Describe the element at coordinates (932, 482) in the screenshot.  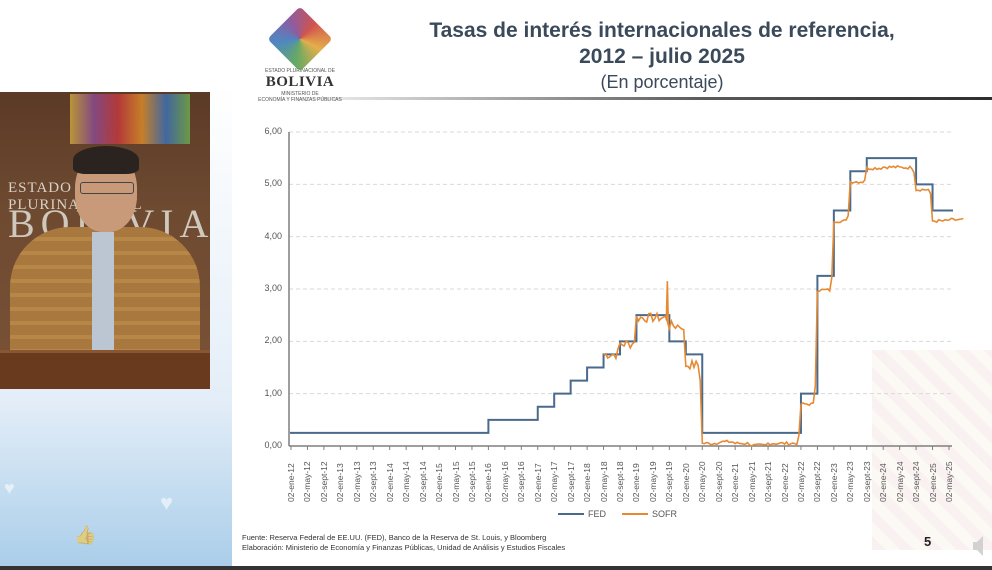
I see `x-axis-tick-label: 02-ene-25` at that location.